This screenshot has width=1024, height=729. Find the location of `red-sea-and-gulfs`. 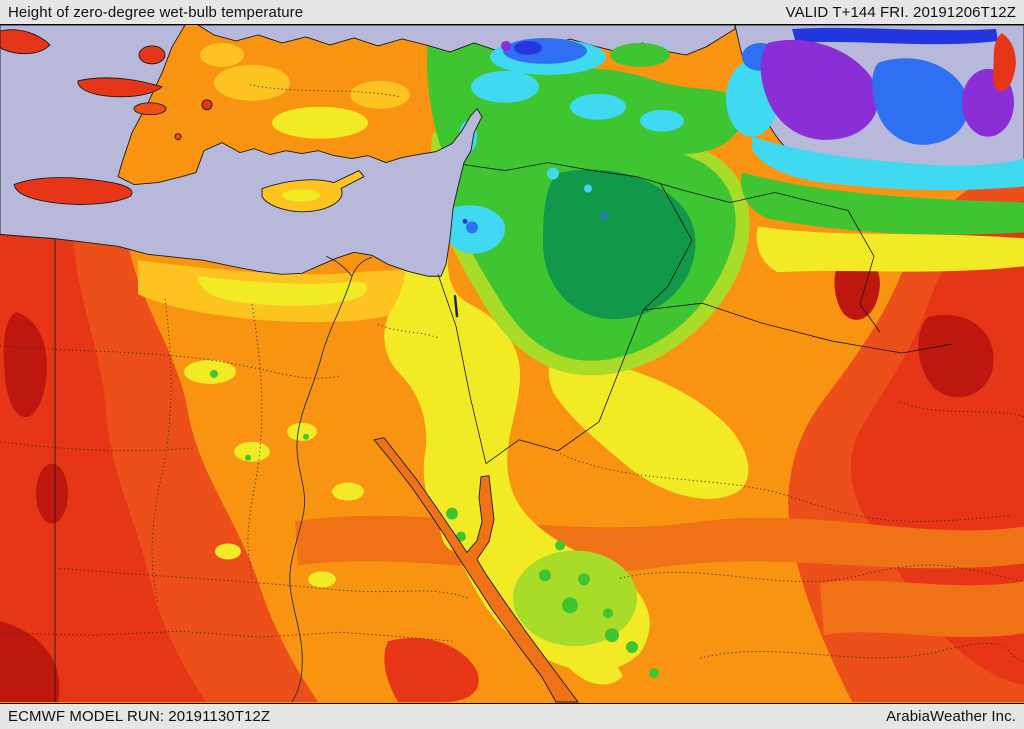

red-sea-and-gulfs is located at coordinates (476, 570).